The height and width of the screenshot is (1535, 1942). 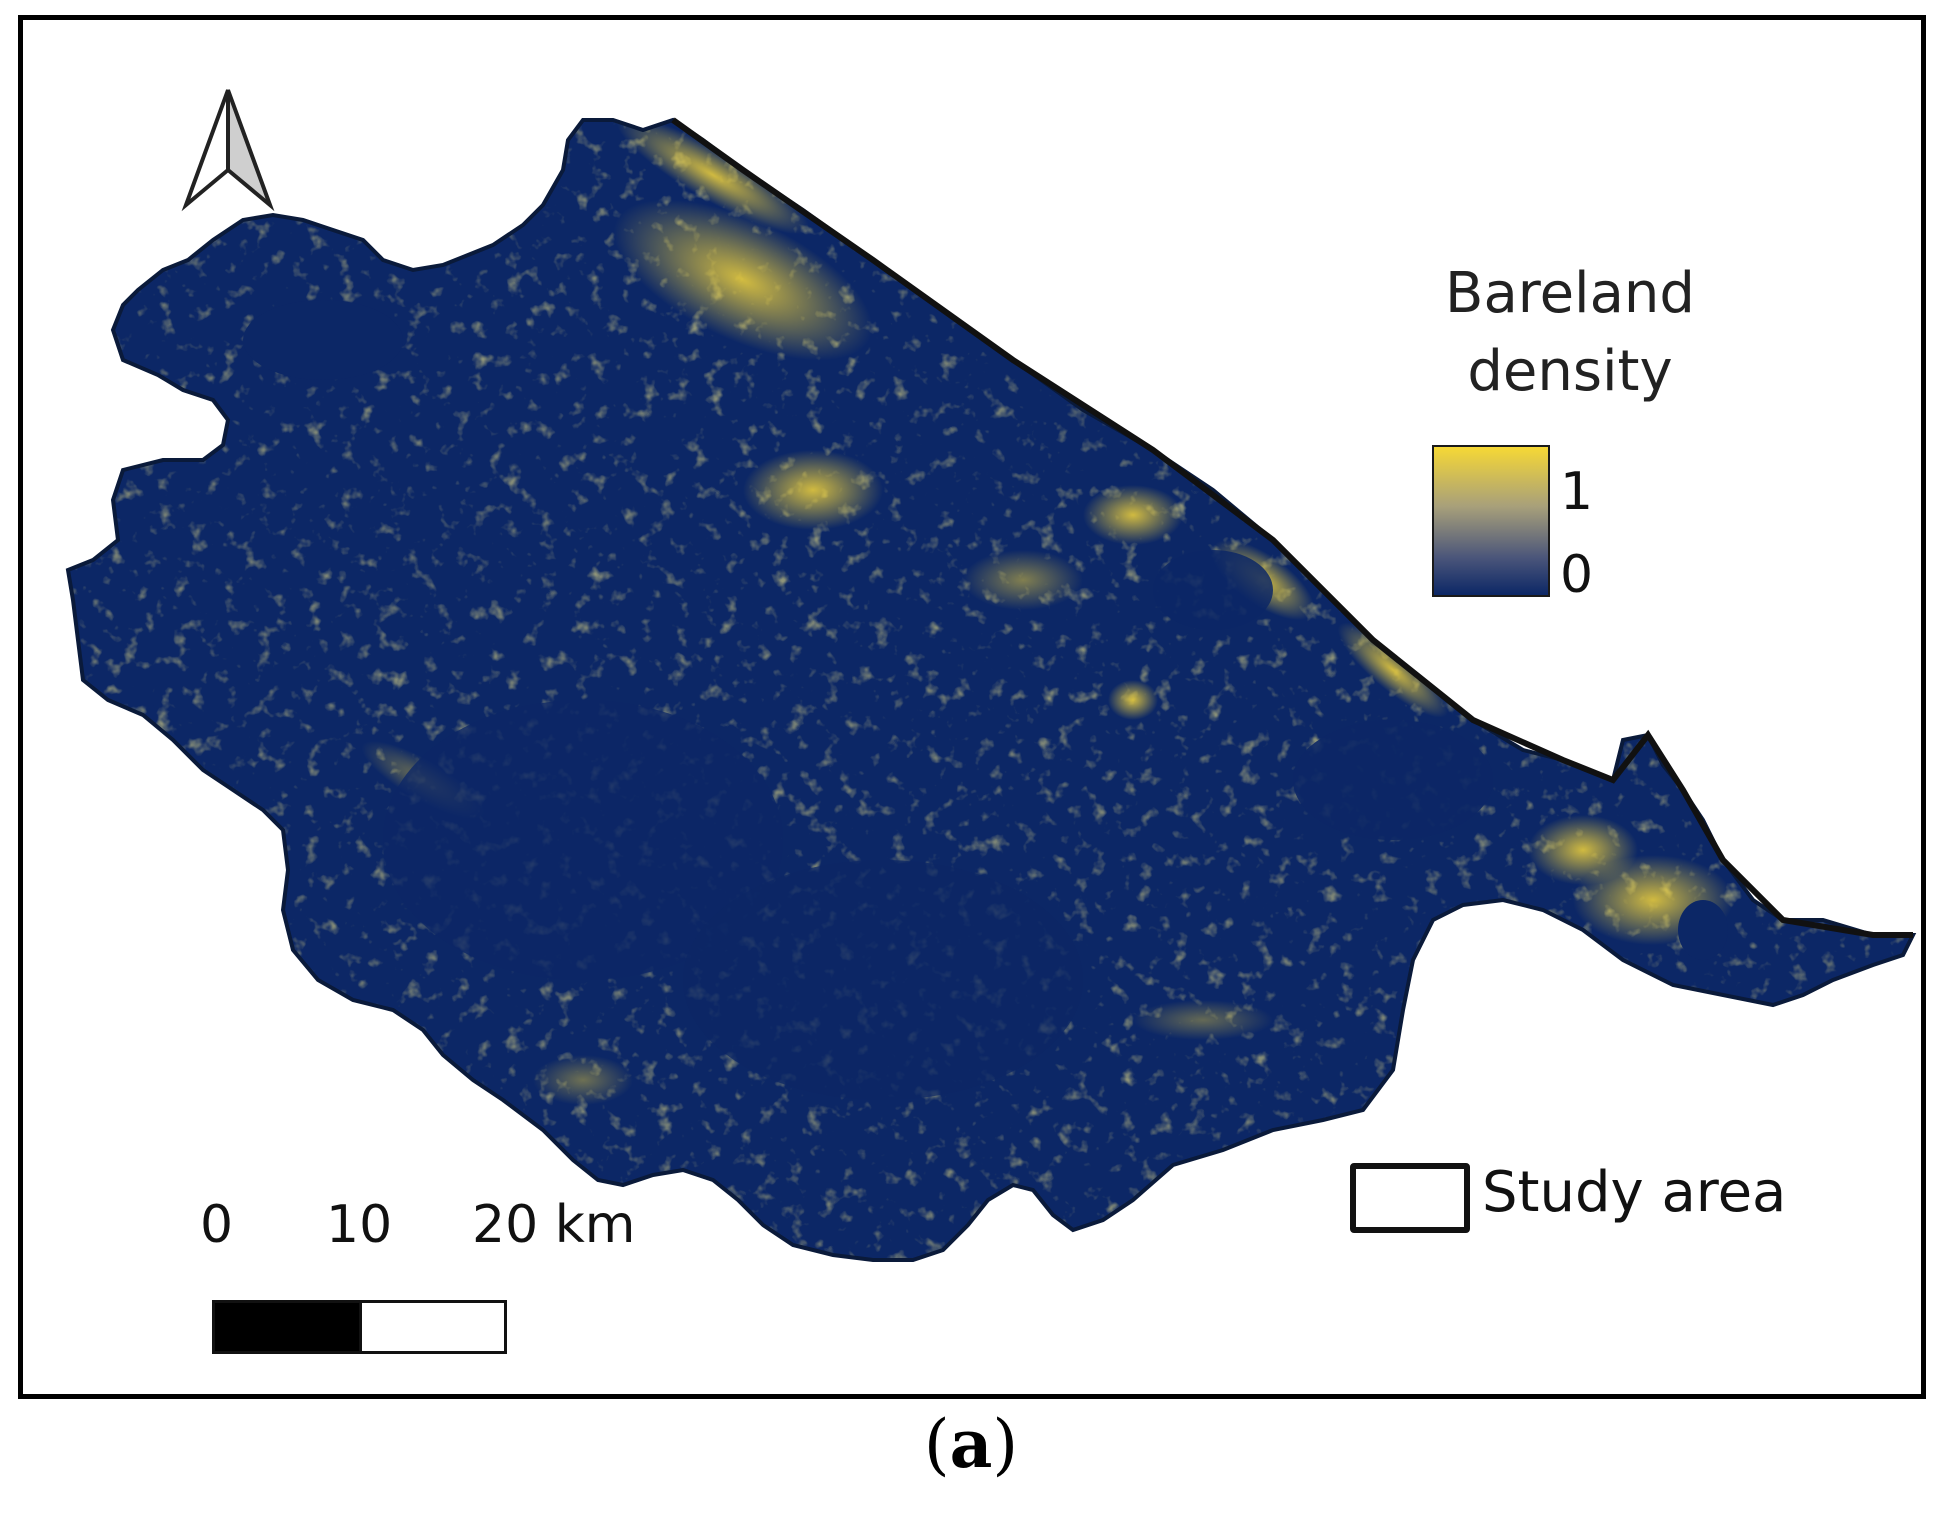 I want to click on legend-title: Bareland density, so click(x=1570, y=333).